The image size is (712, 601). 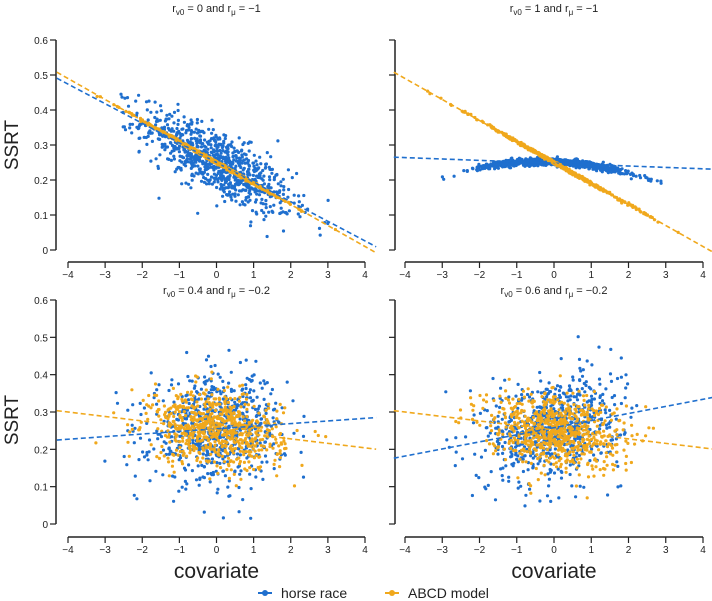 What do you see at coordinates (41, 338) in the screenshot?
I see `y-tick-label: 0.5` at bounding box center [41, 338].